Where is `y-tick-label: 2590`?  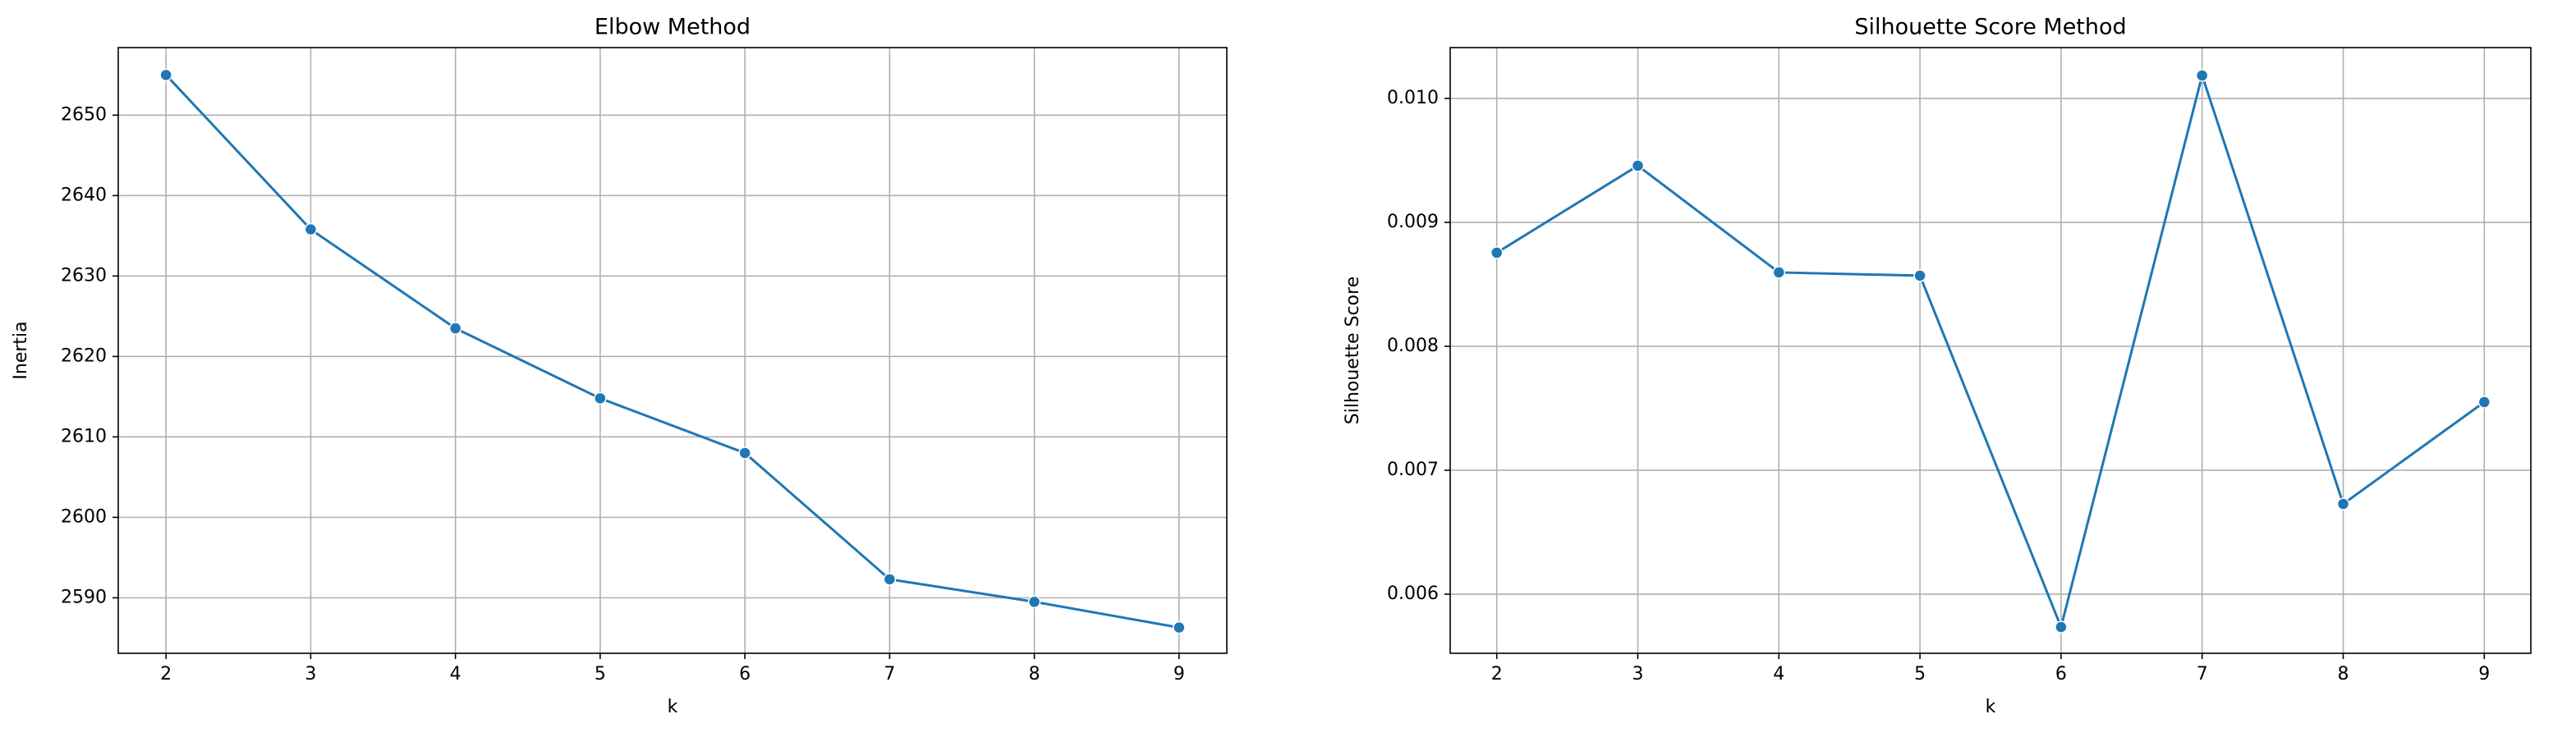
y-tick-label: 2590 is located at coordinates (84, 597).